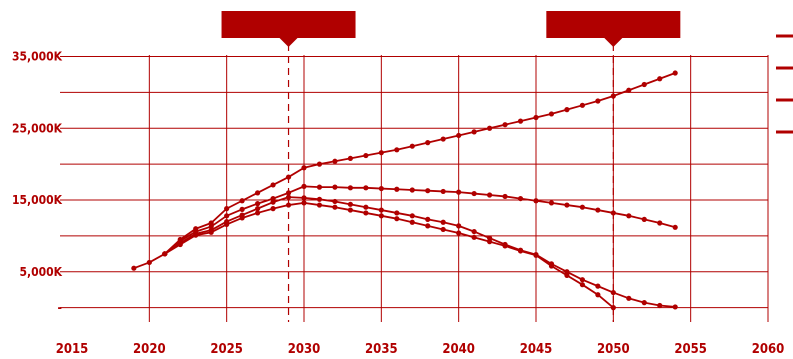 The width and height of the screenshot is (793, 359). What do you see at coordinates (40, 272) in the screenshot?
I see `y-tick-label: 5,000K` at bounding box center [40, 272].